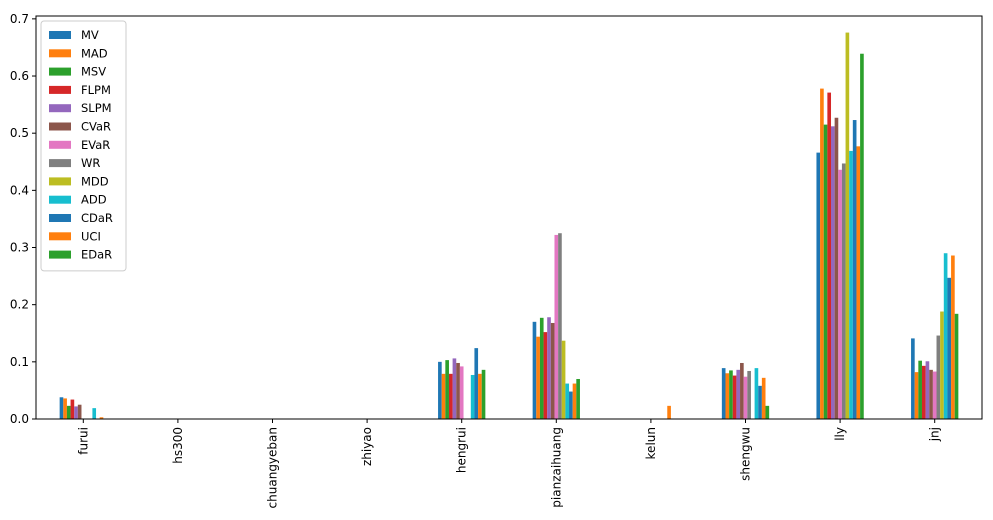  What do you see at coordinates (723, 393) in the screenshot?
I see `bar-mv-shengwu` at bounding box center [723, 393].